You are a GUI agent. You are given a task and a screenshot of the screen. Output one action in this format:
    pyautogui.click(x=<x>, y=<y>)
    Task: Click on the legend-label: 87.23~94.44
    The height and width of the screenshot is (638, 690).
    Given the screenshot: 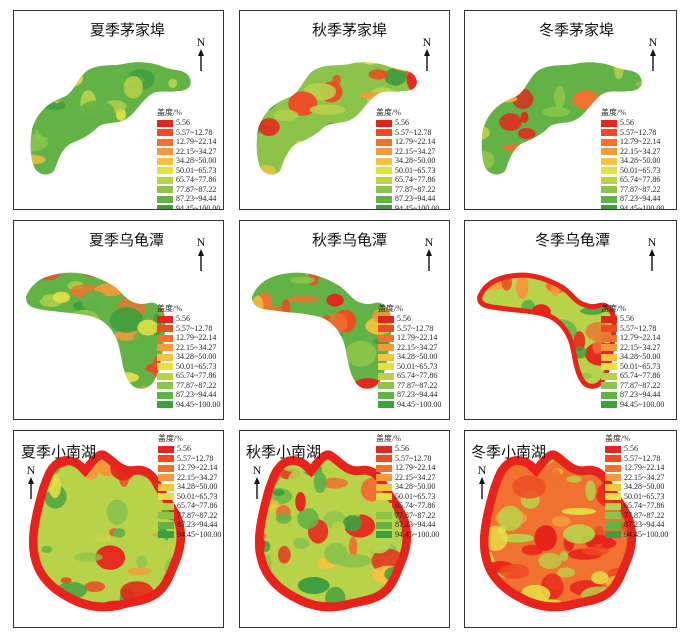 What is the action you would take?
    pyautogui.click(x=196, y=394)
    